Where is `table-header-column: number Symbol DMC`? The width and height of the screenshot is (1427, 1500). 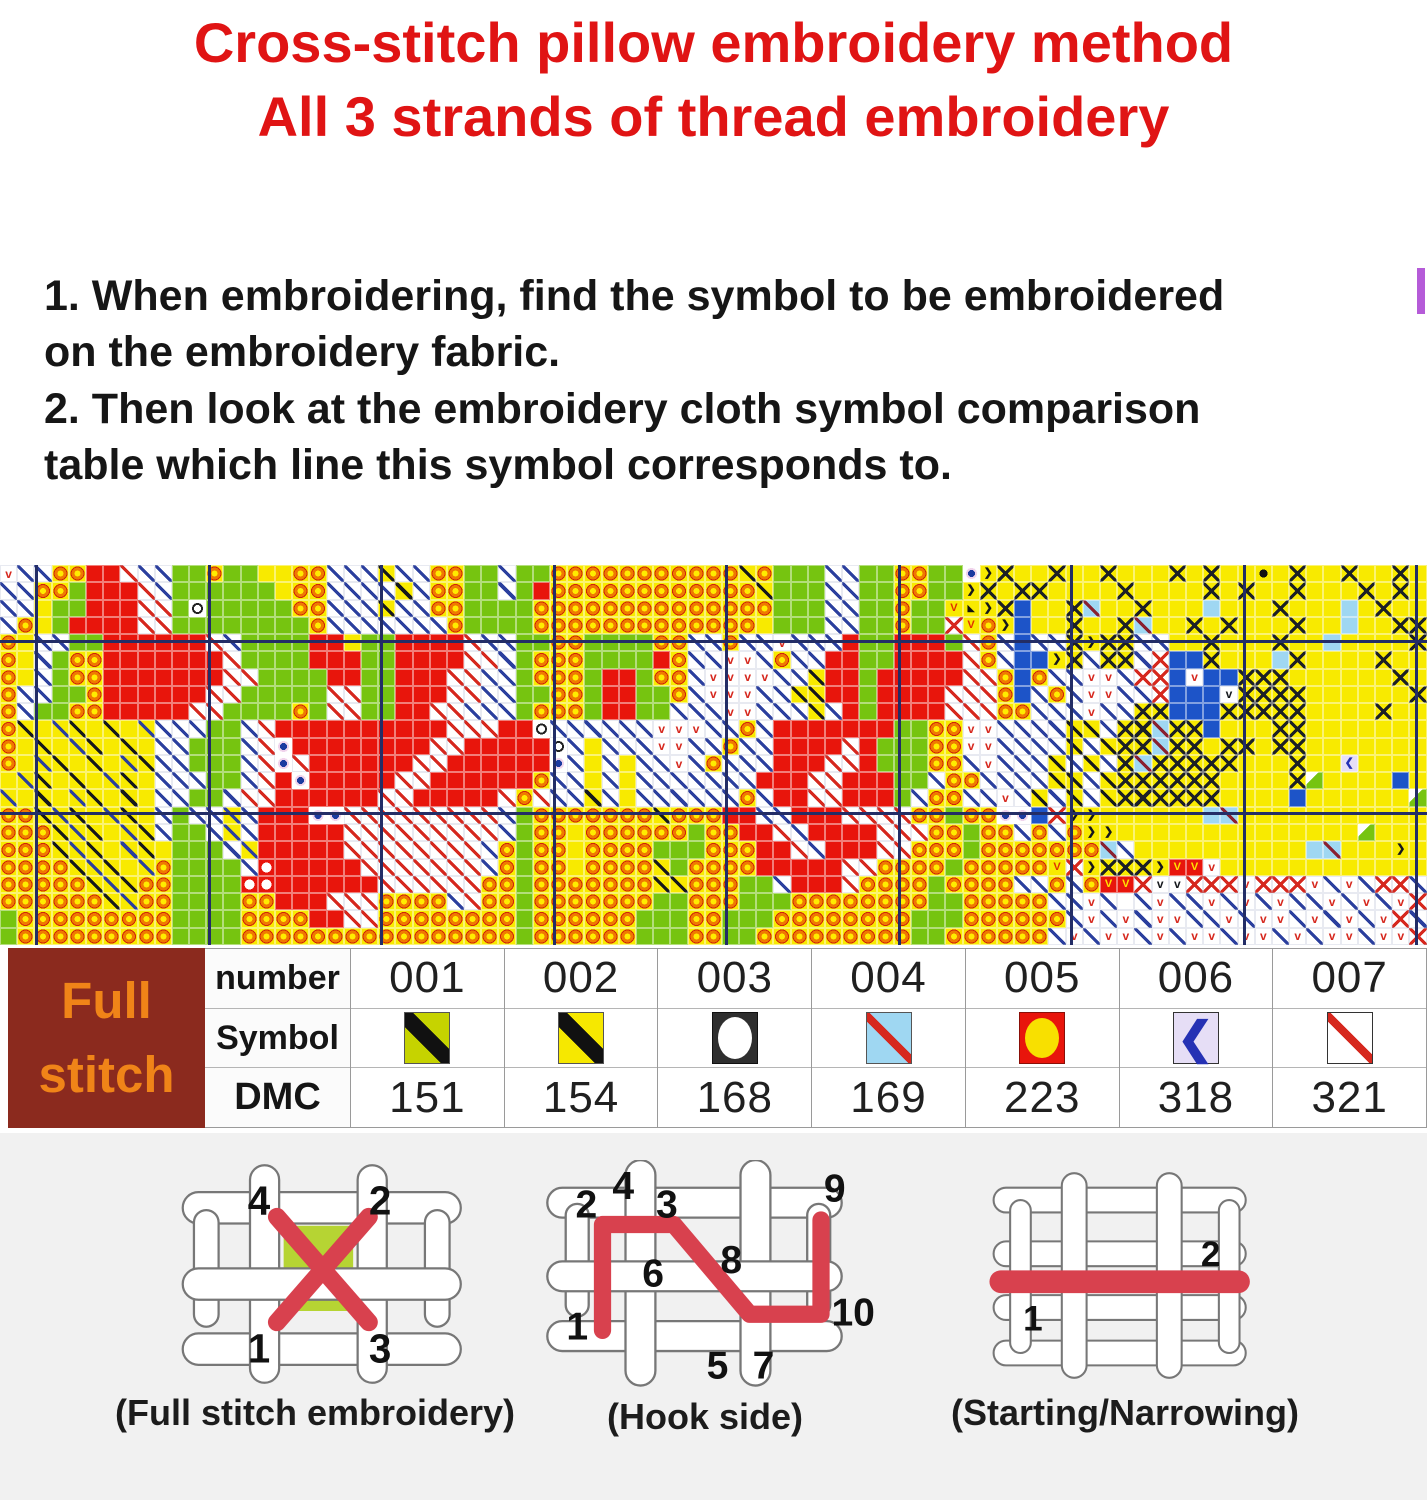 table-header-column: number Symbol DMC is located at coordinates (277, 1038).